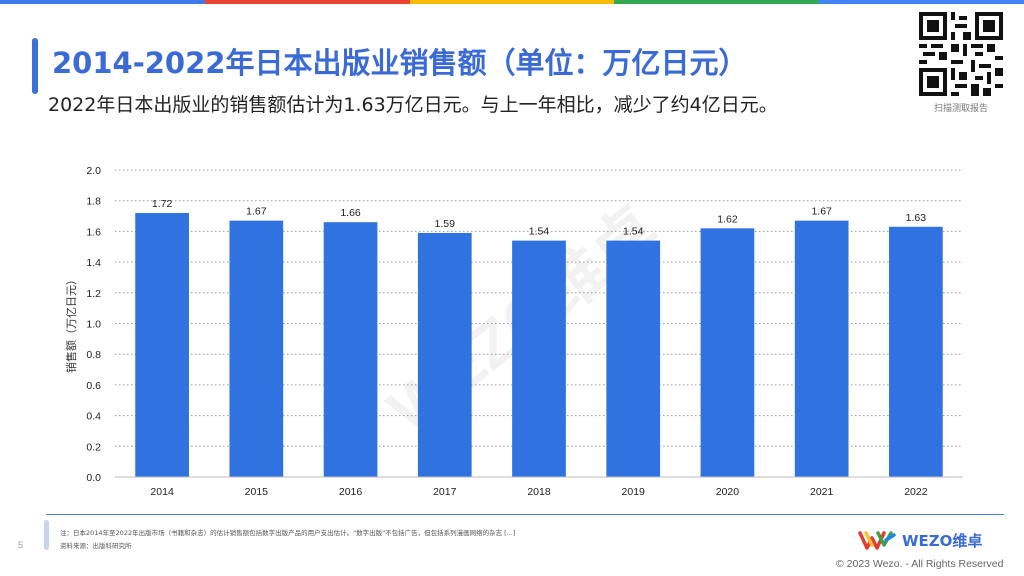  I want to click on qr-caption: 扫描测取报告, so click(960, 109).